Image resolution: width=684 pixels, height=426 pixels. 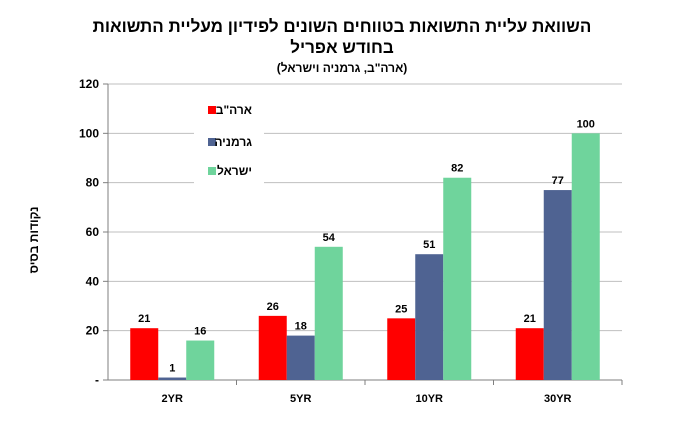 I want to click on x-tick-label: 10YR, so click(x=429, y=399).